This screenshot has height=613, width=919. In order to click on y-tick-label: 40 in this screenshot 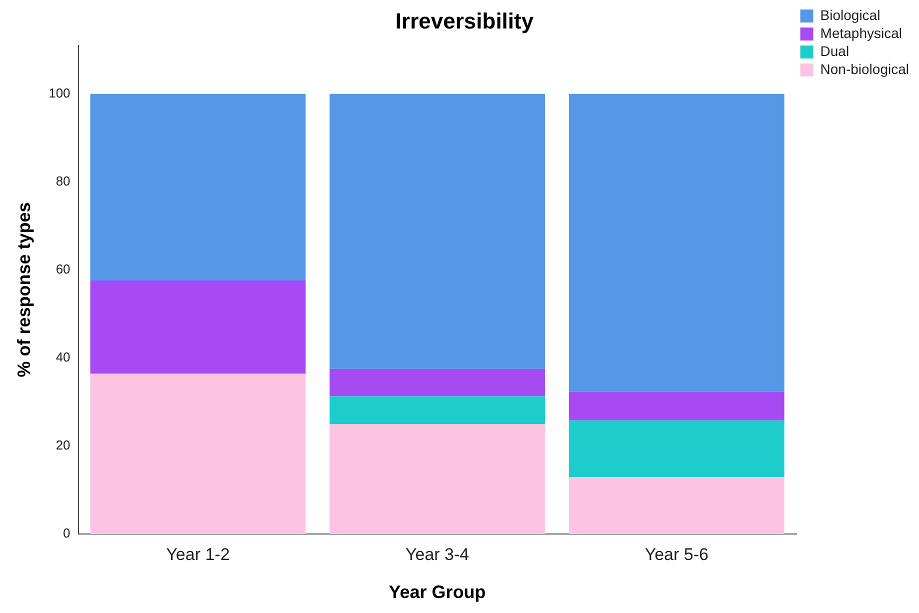, I will do `click(63, 357)`.